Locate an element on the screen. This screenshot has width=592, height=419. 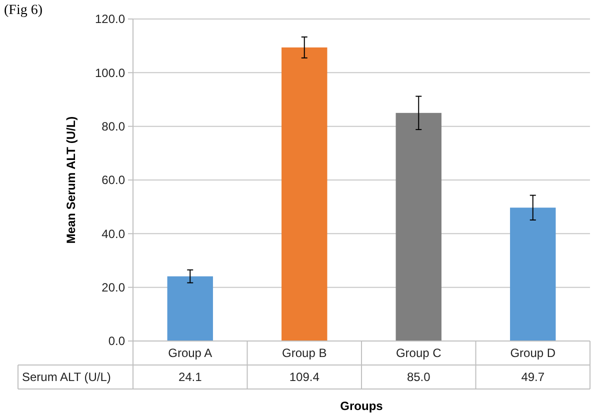
y-tick-label: 100.0 is located at coordinates (110, 73).